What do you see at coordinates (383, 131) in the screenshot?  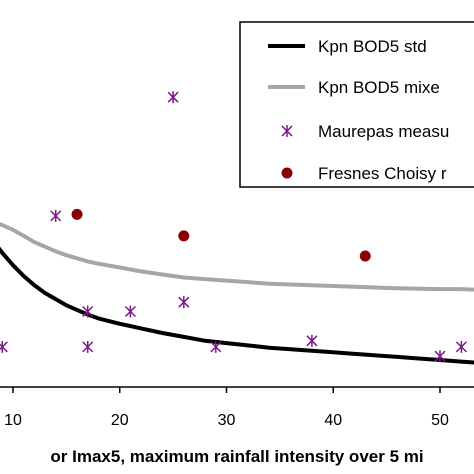 I see `legend-label-maurepas: Maurepas measu` at bounding box center [383, 131].